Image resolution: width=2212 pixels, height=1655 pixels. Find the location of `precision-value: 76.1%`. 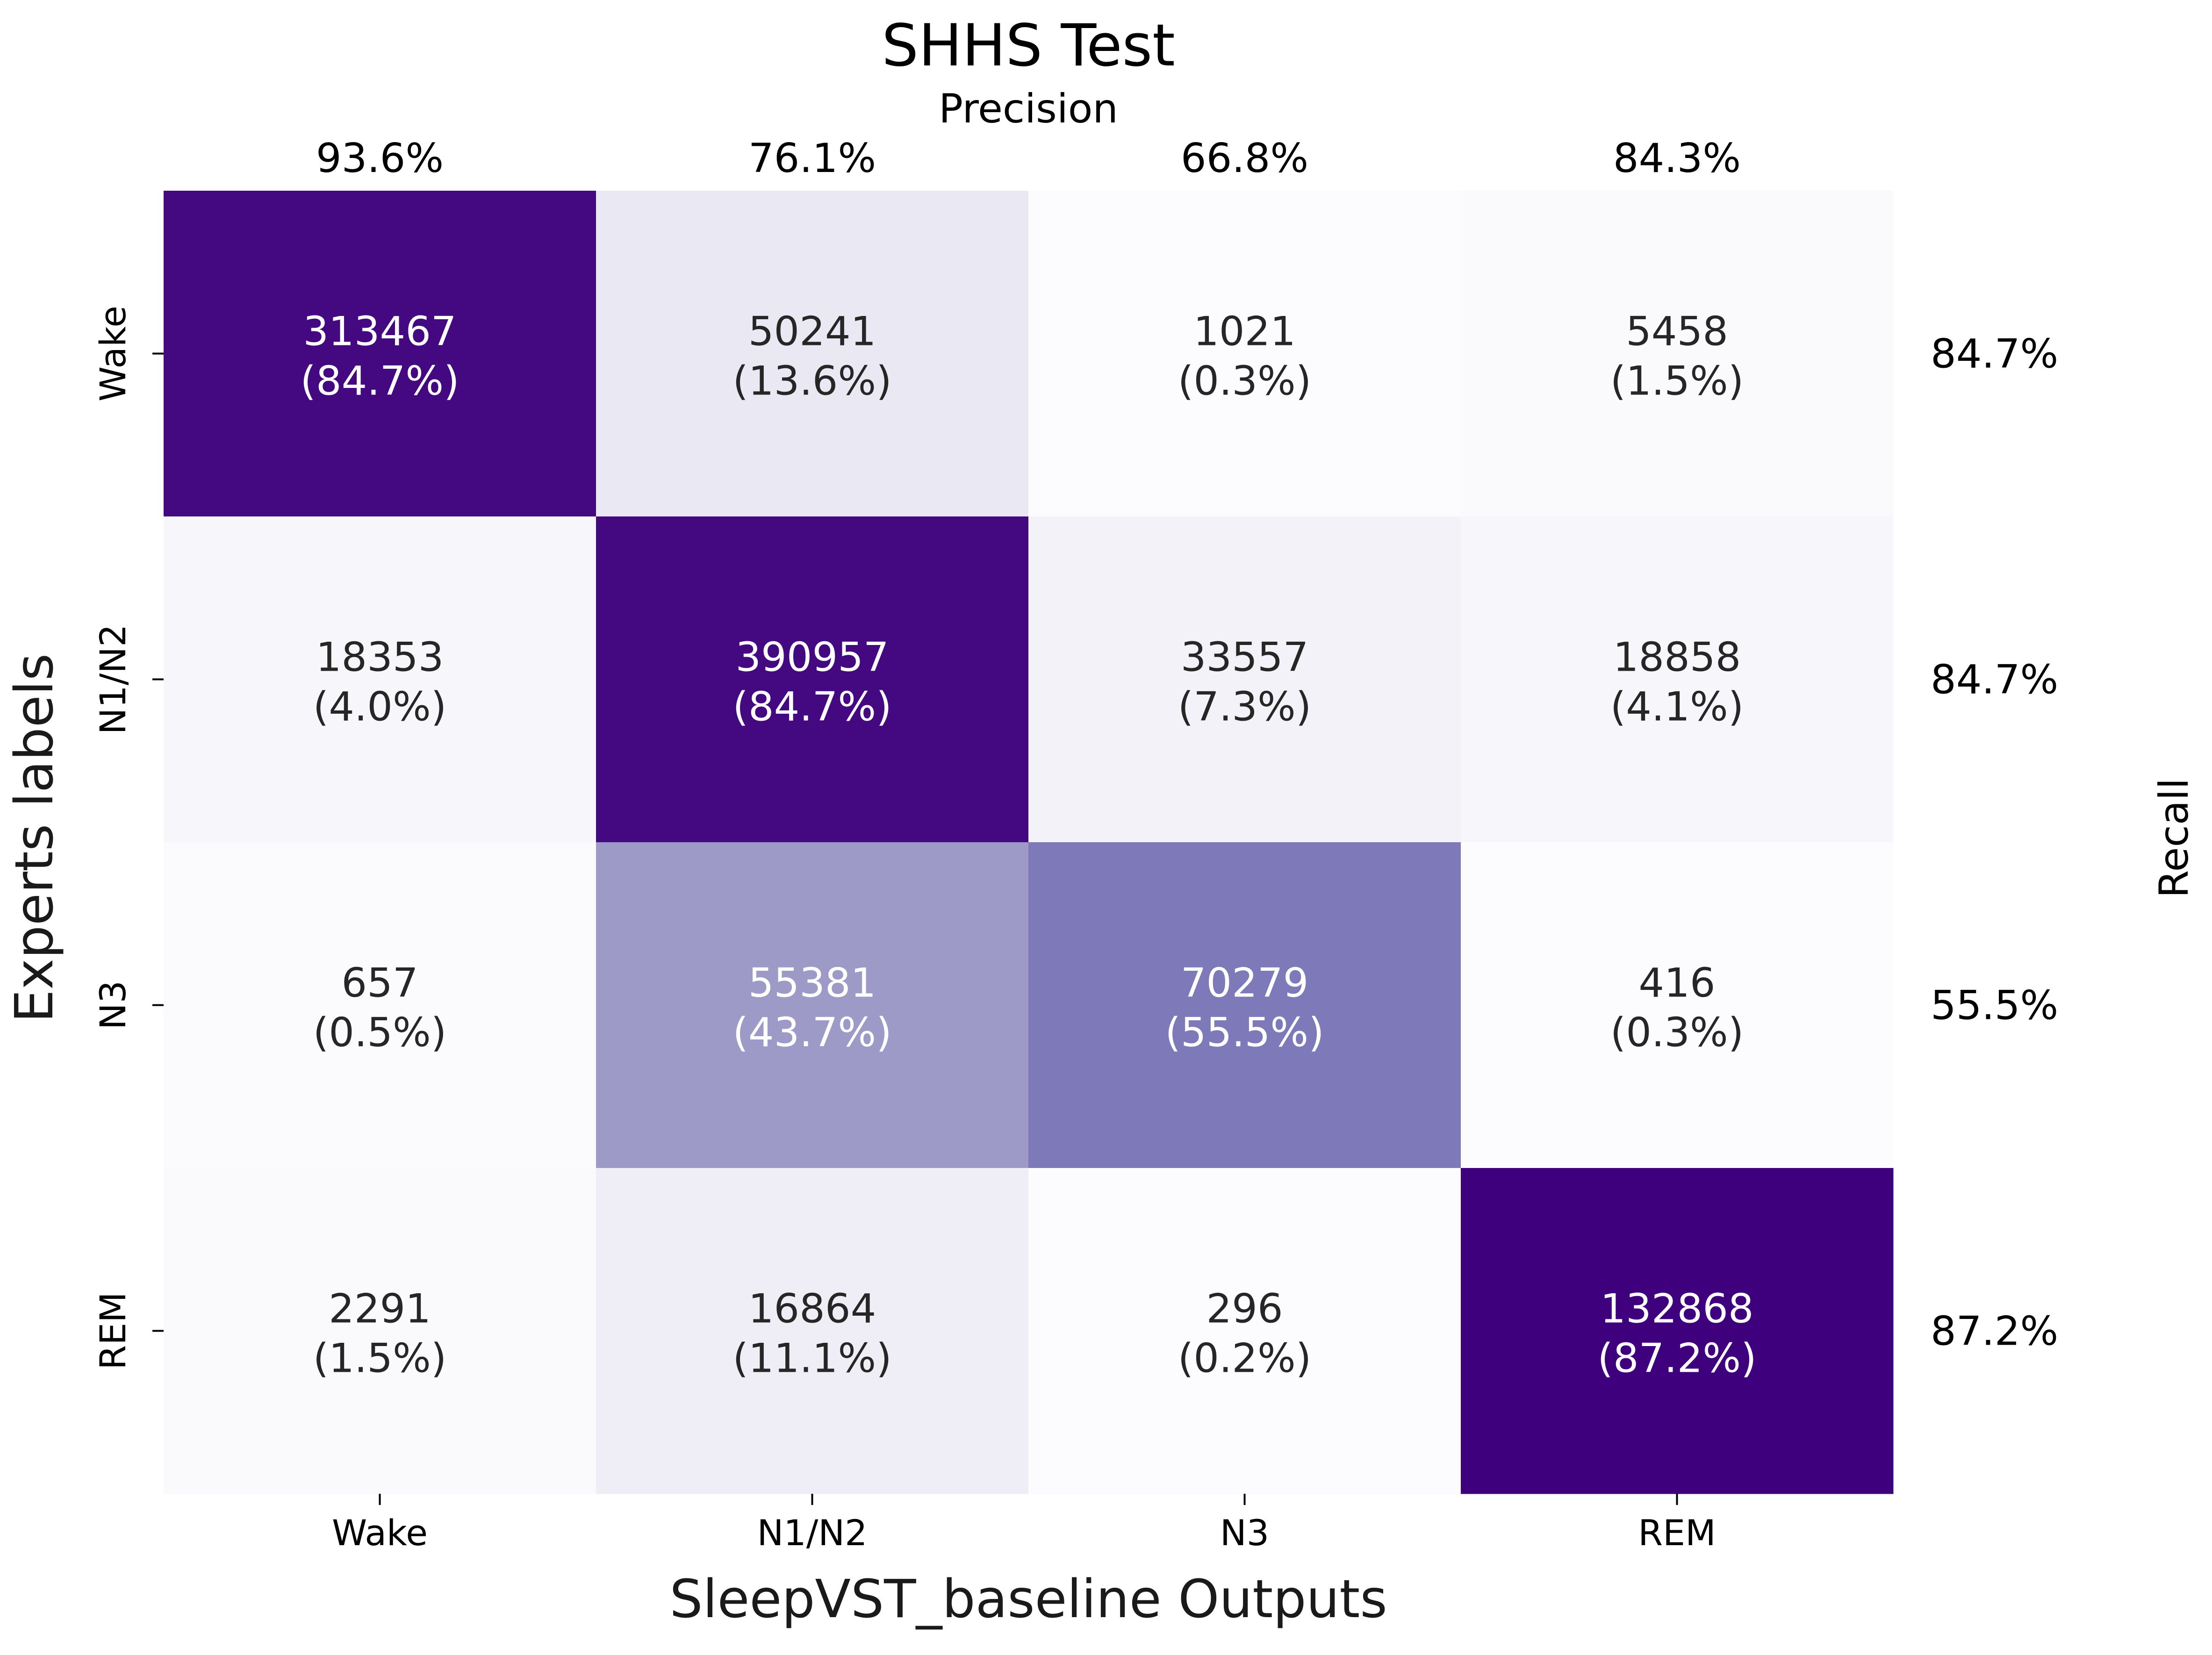

precision-value: 76.1% is located at coordinates (812, 158).